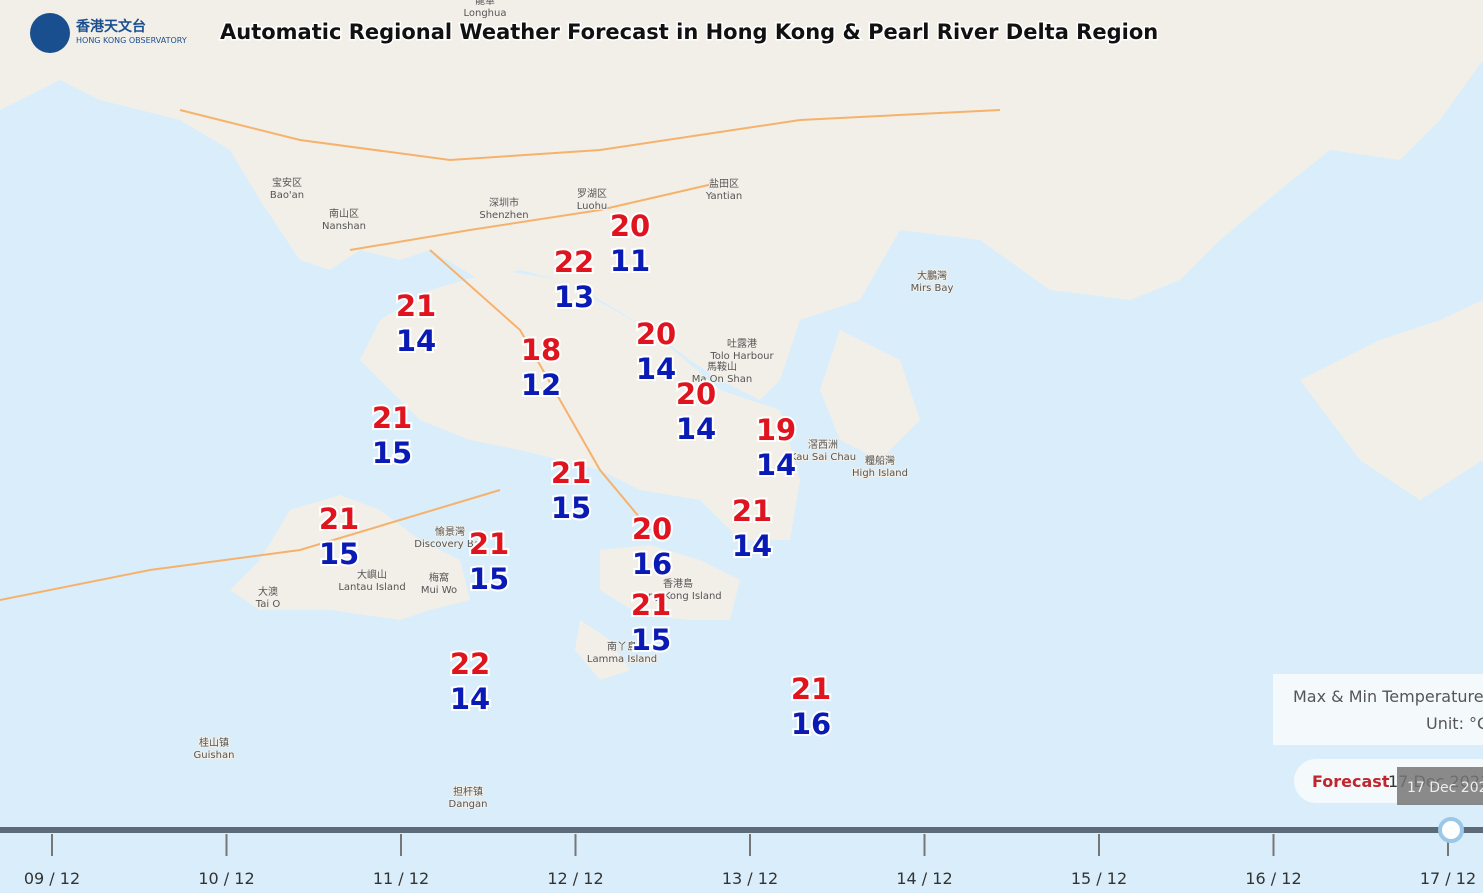 The height and width of the screenshot is (893, 1483). I want to click on place-cn: 香港島, so click(678, 583).